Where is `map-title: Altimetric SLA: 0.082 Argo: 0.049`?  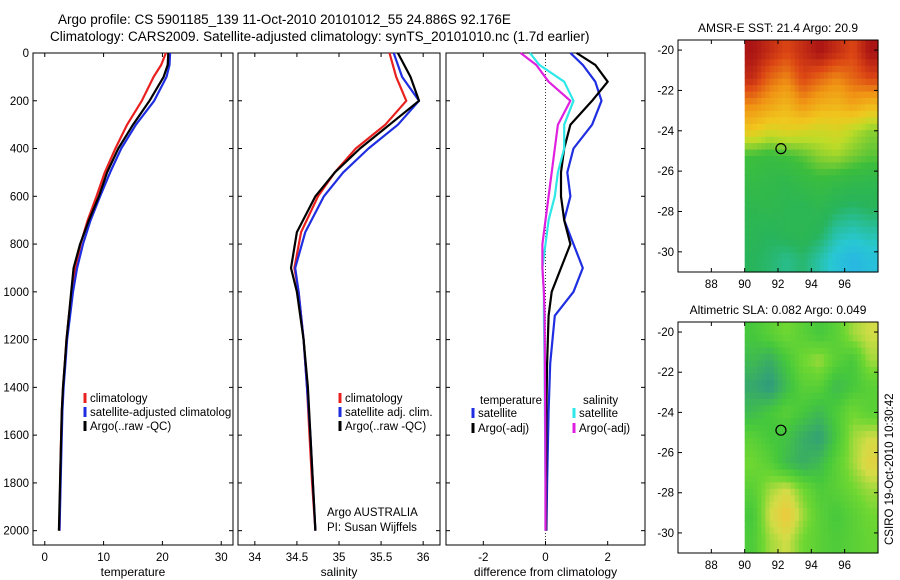
map-title: Altimetric SLA: 0.082 Argo: 0.049 is located at coordinates (778, 310).